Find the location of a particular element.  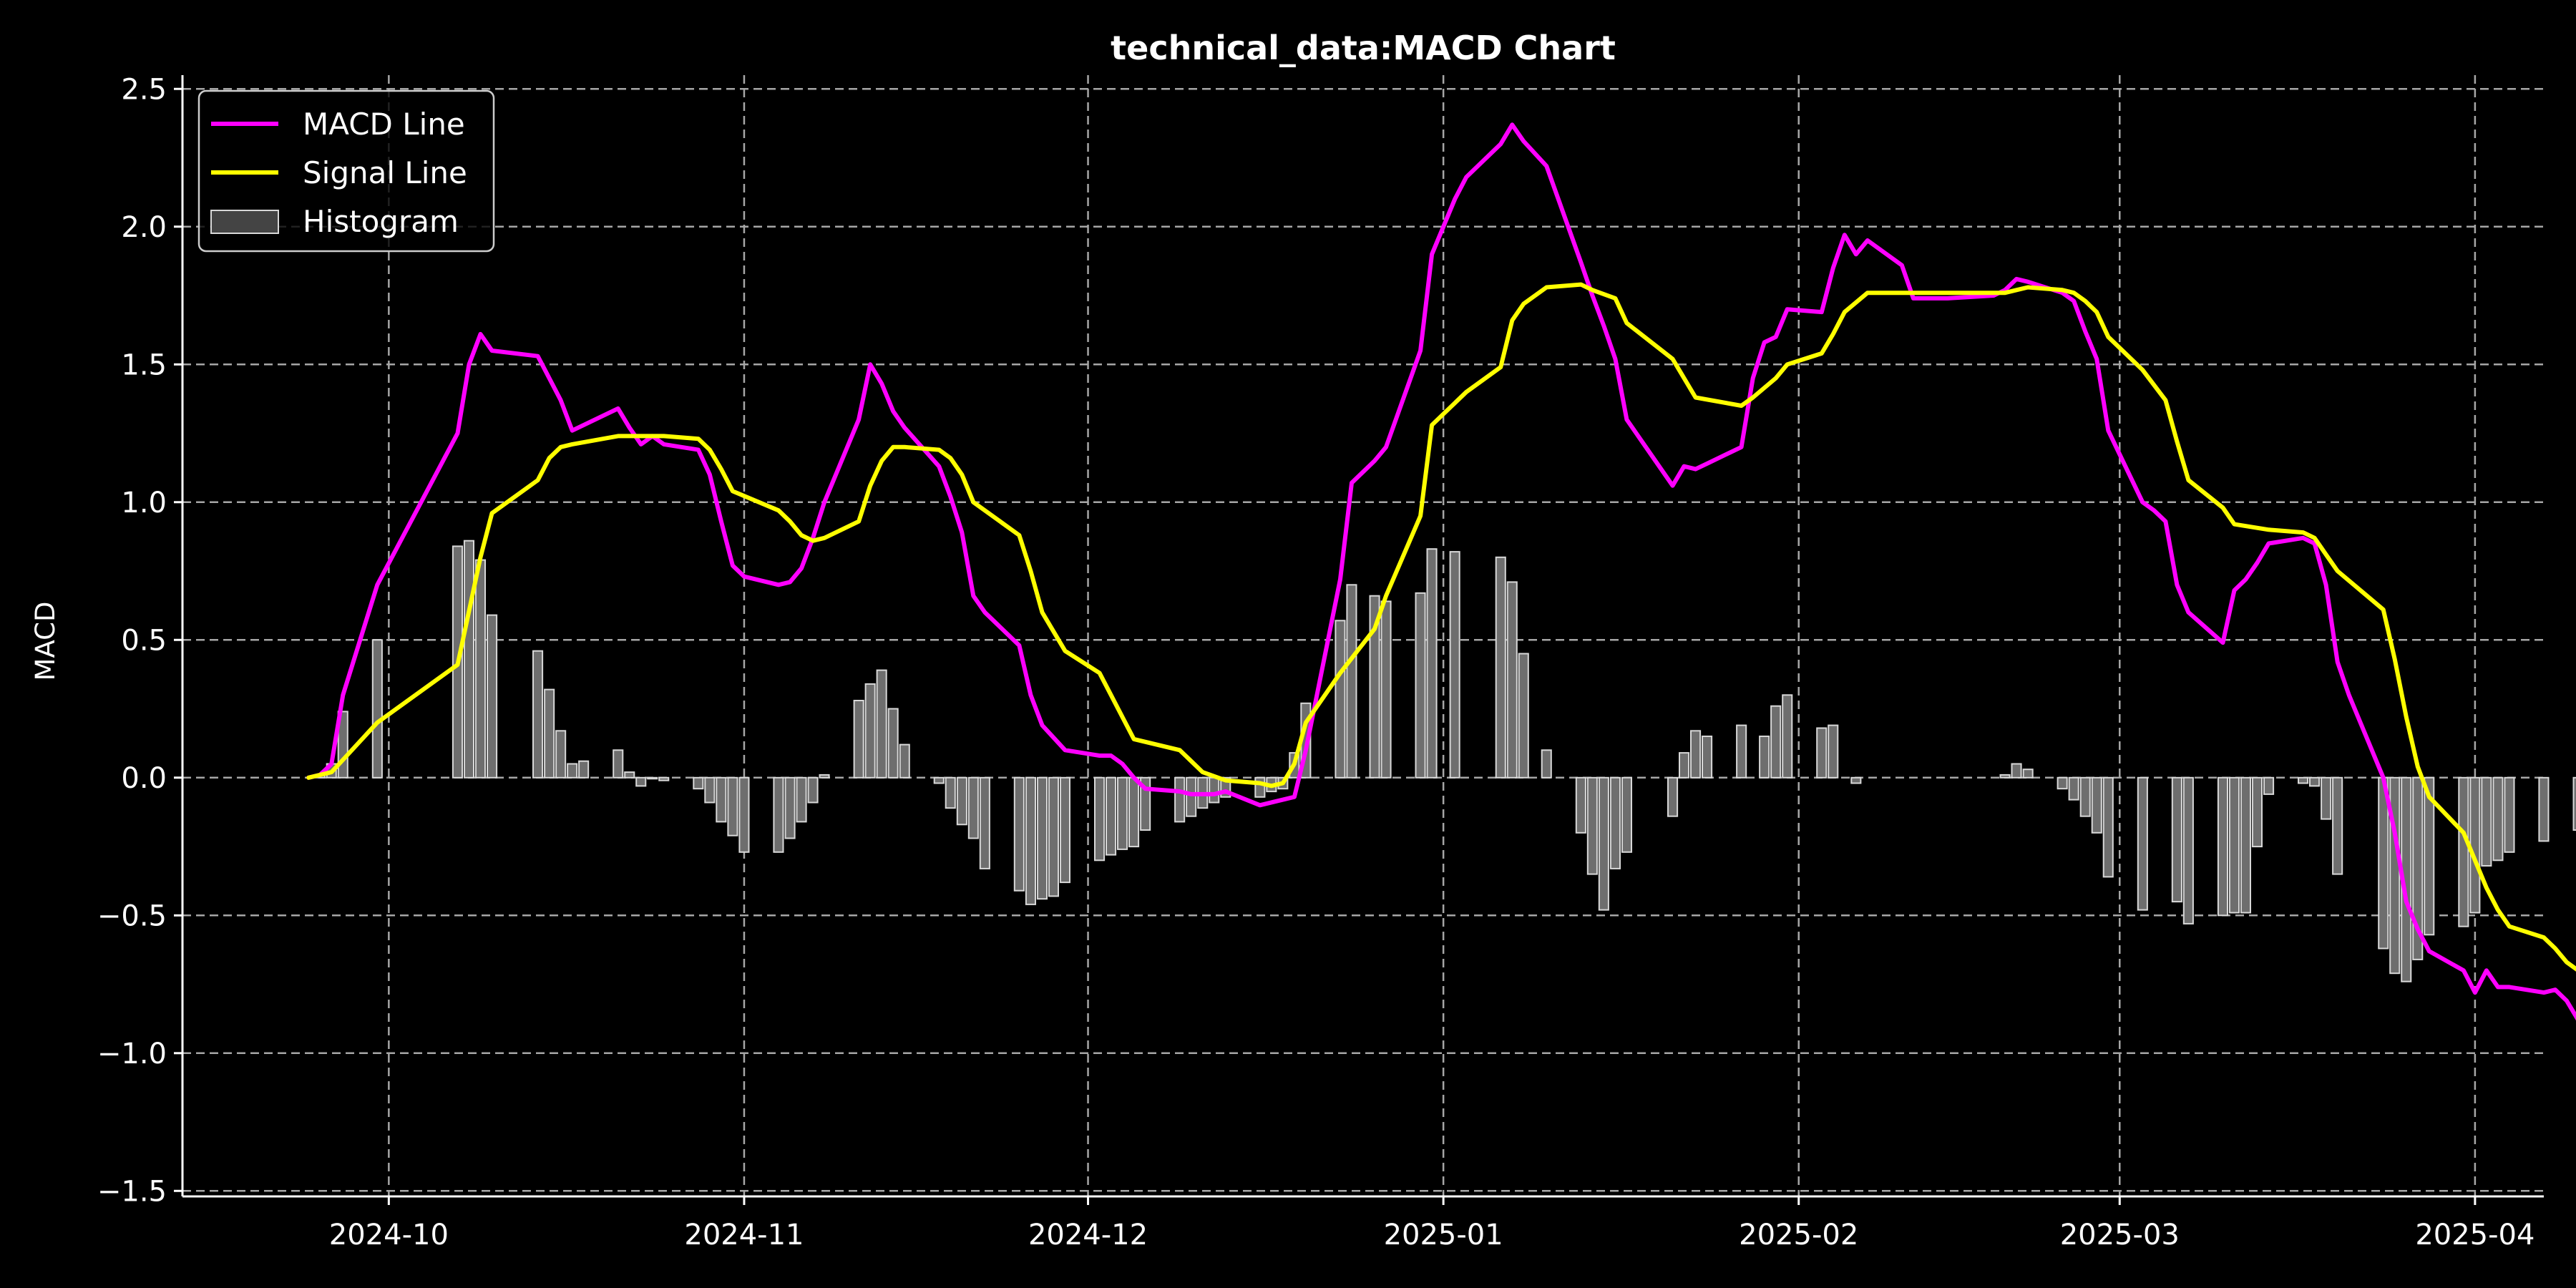

y-tick-label: 1.5 is located at coordinates (144, 364).